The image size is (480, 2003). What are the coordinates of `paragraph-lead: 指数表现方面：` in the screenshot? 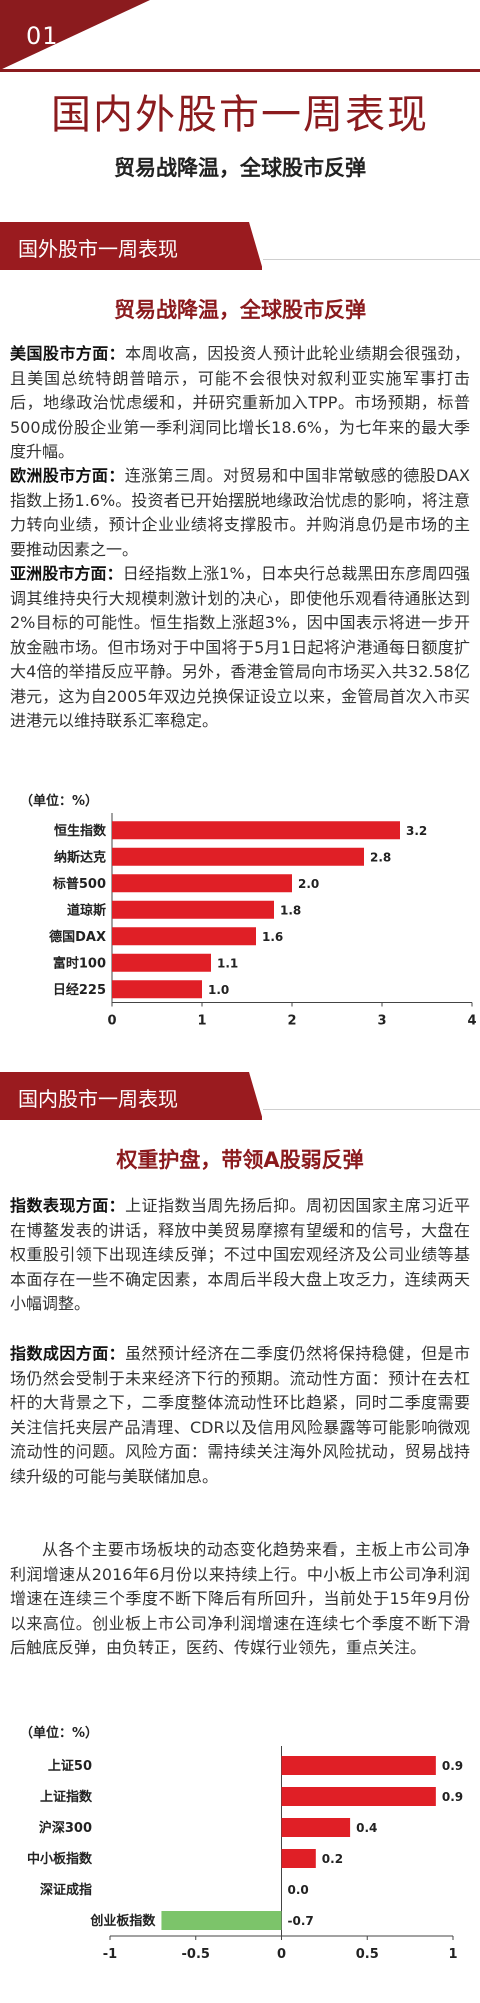 It's located at (68, 1205).